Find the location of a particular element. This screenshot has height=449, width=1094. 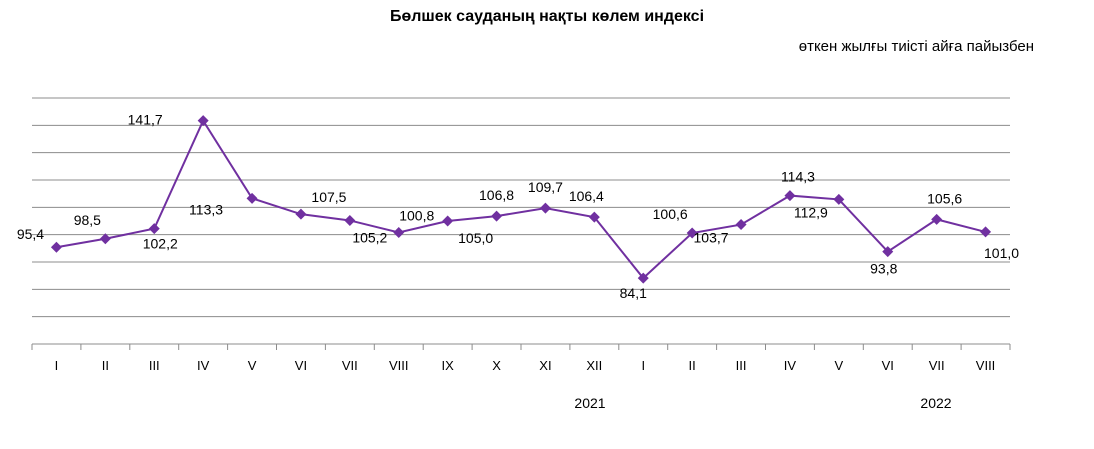

data-label: 106,8 is located at coordinates (496, 195).